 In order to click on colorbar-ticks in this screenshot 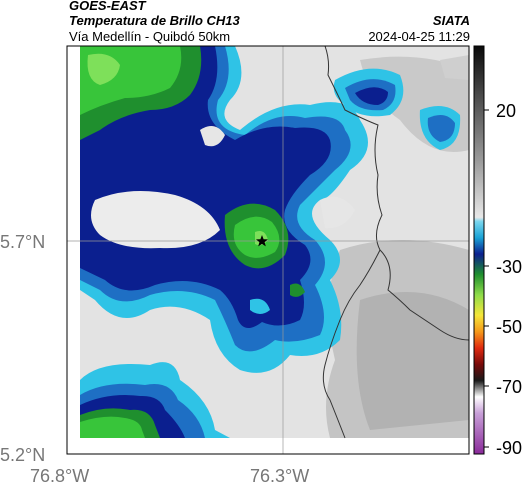, I will do `click(486, 278)`.